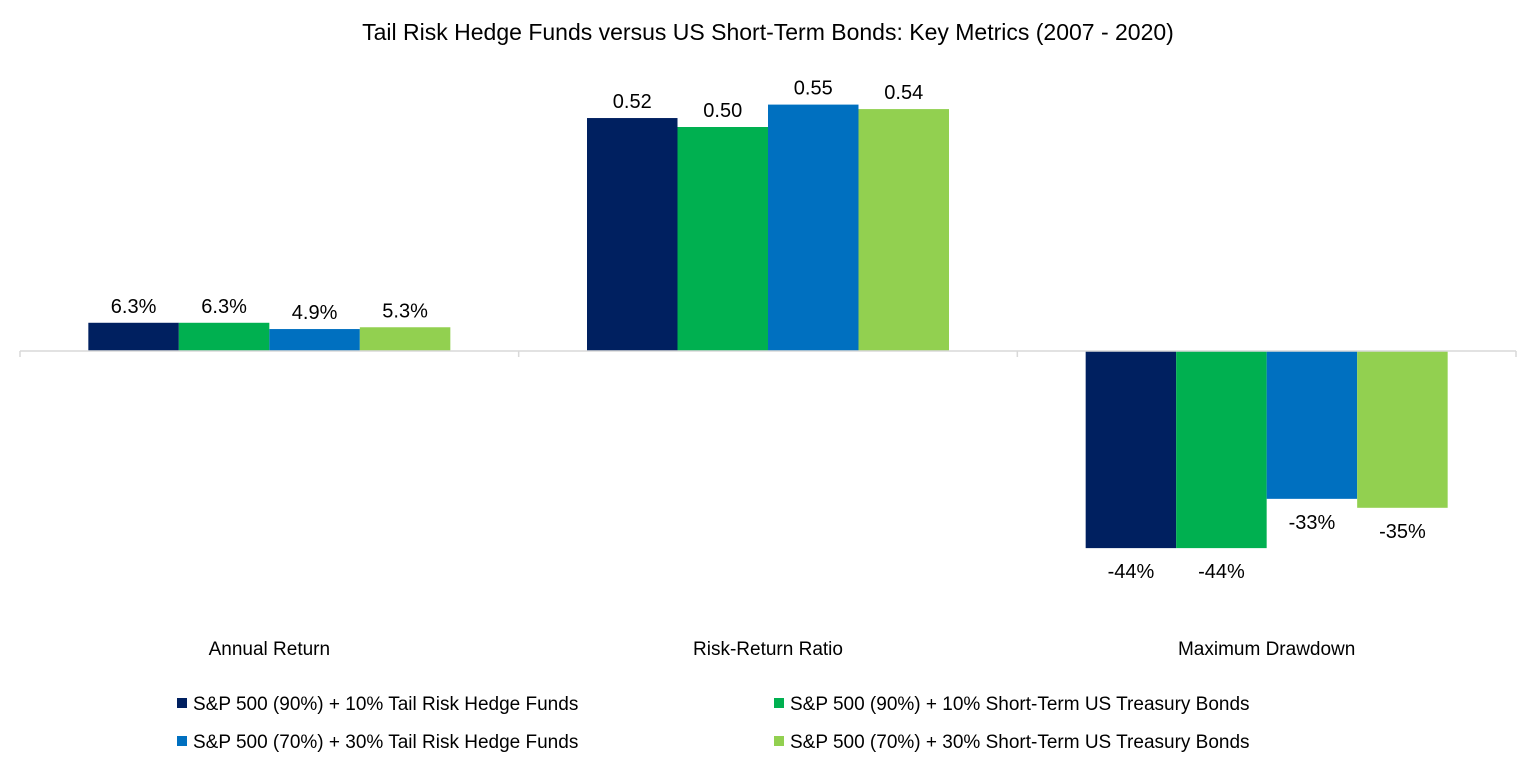 This screenshot has height=773, width=1536. I want to click on category-label: Maximum Drawdown, so click(1266, 649).